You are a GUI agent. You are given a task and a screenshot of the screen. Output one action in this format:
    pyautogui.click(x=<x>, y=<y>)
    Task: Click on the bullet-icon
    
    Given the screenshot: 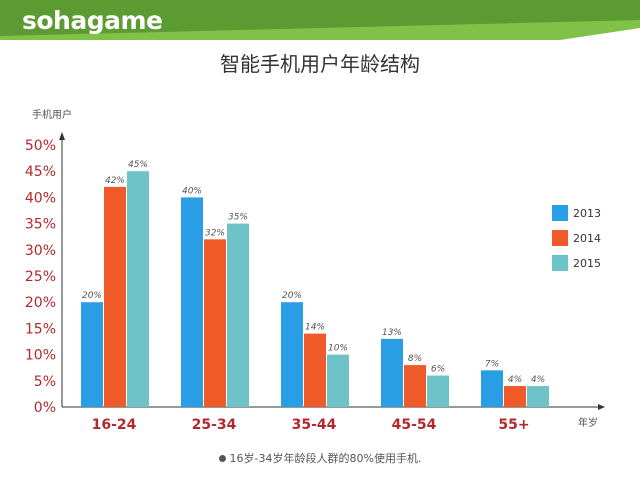 What is the action you would take?
    pyautogui.click(x=222, y=458)
    